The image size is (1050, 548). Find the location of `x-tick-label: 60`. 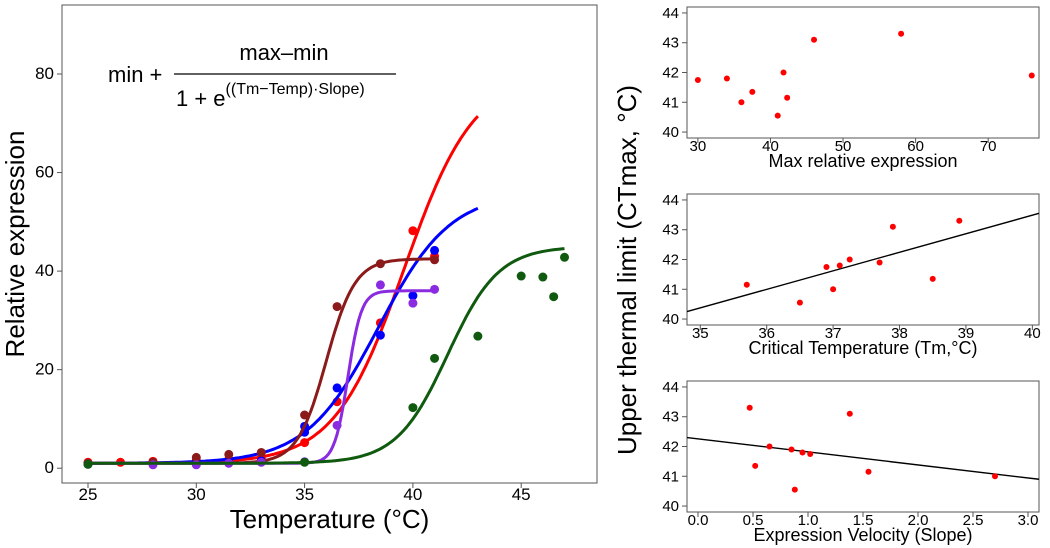

x-tick-label: 60 is located at coordinates (915, 146).